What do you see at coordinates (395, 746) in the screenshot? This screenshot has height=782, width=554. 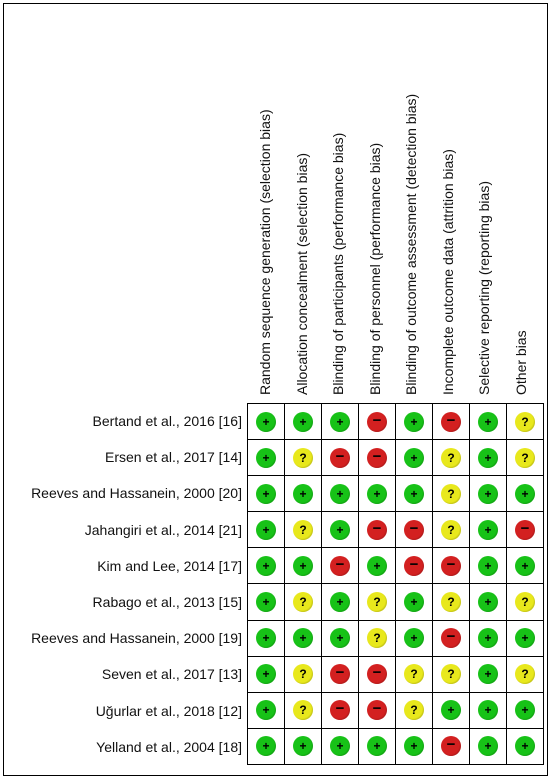 I see `study-row: + + + + + − + +` at bounding box center [395, 746].